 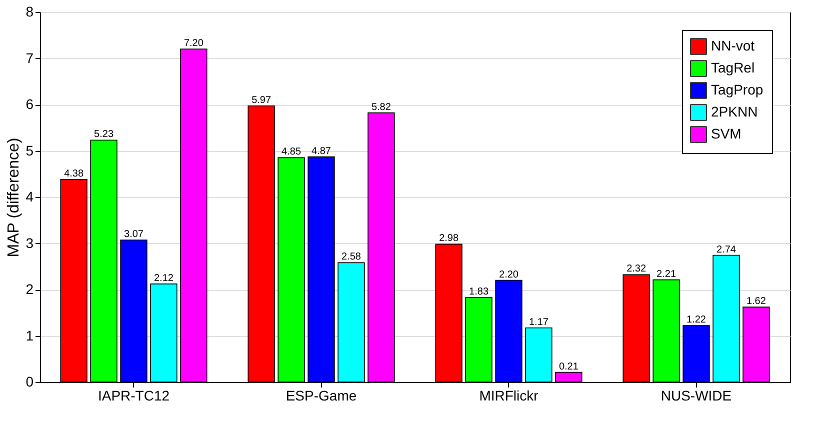 I want to click on data-label: 2.21, so click(x=666, y=274).